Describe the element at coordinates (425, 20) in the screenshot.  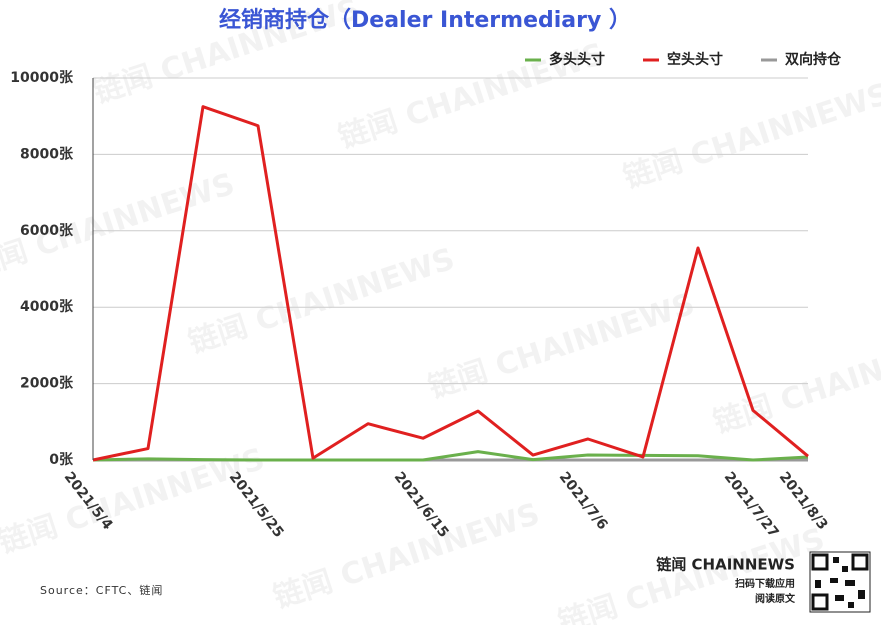
I see `chart-title: 经销商持仓（Dealer Intermediary ）` at that location.